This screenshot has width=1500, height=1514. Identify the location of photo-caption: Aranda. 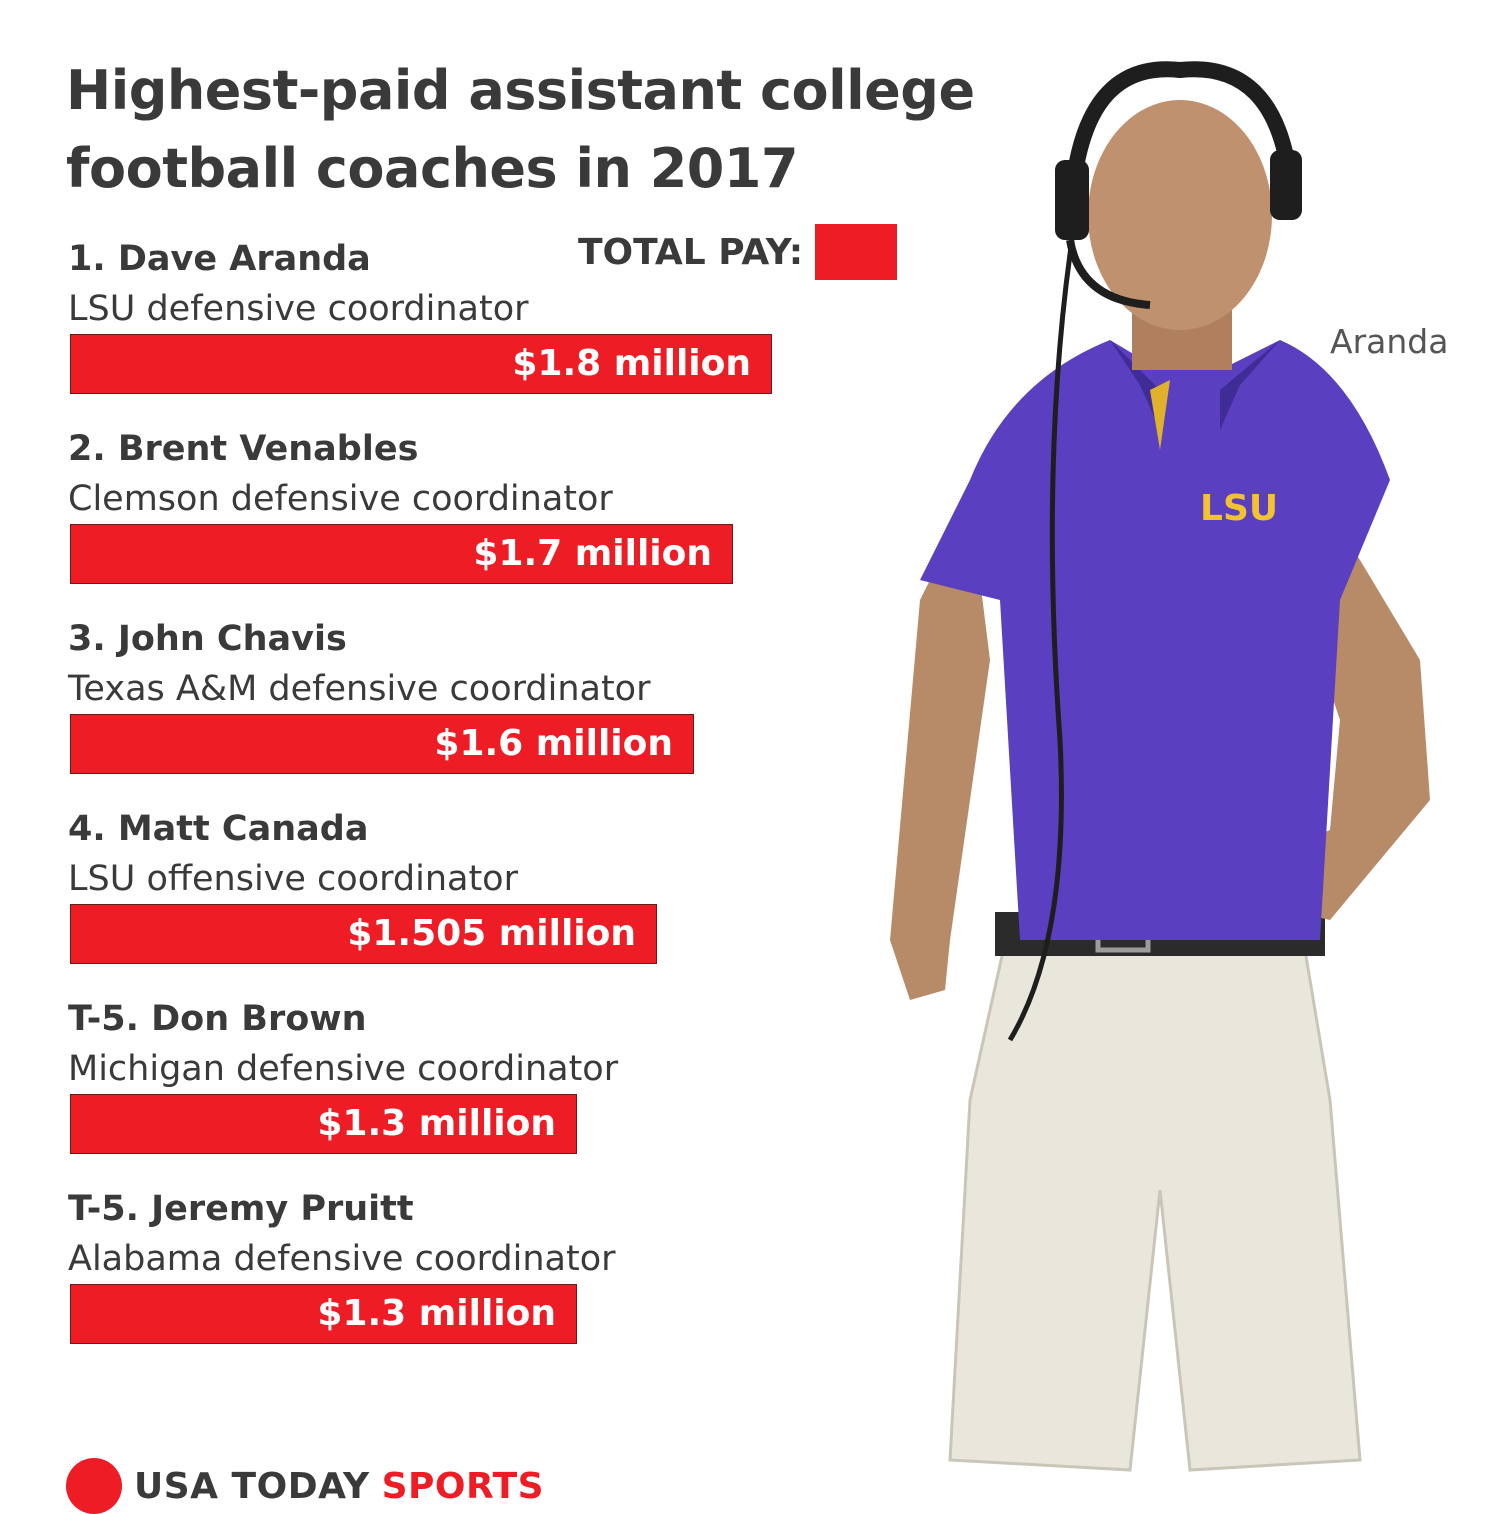
(1389, 341).